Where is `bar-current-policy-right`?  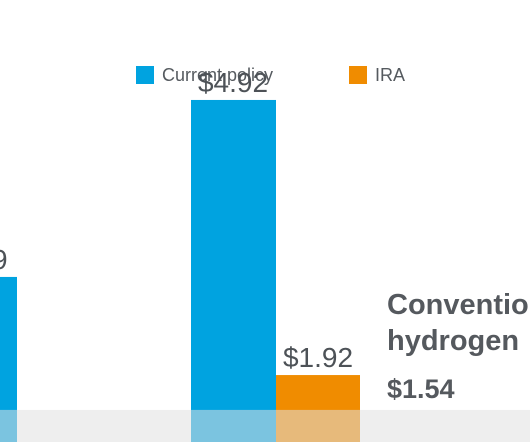
bar-current-policy-right is located at coordinates (233, 270).